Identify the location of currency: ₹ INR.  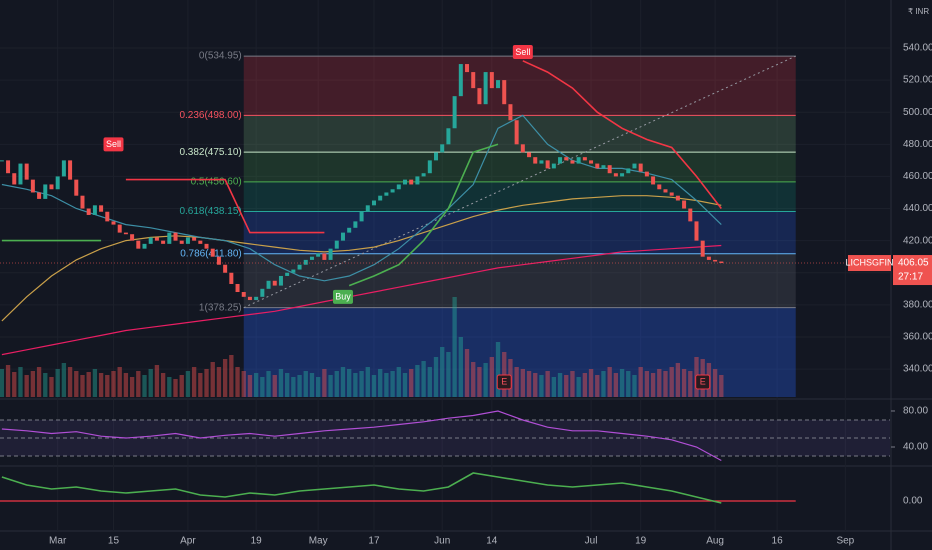
(918, 11).